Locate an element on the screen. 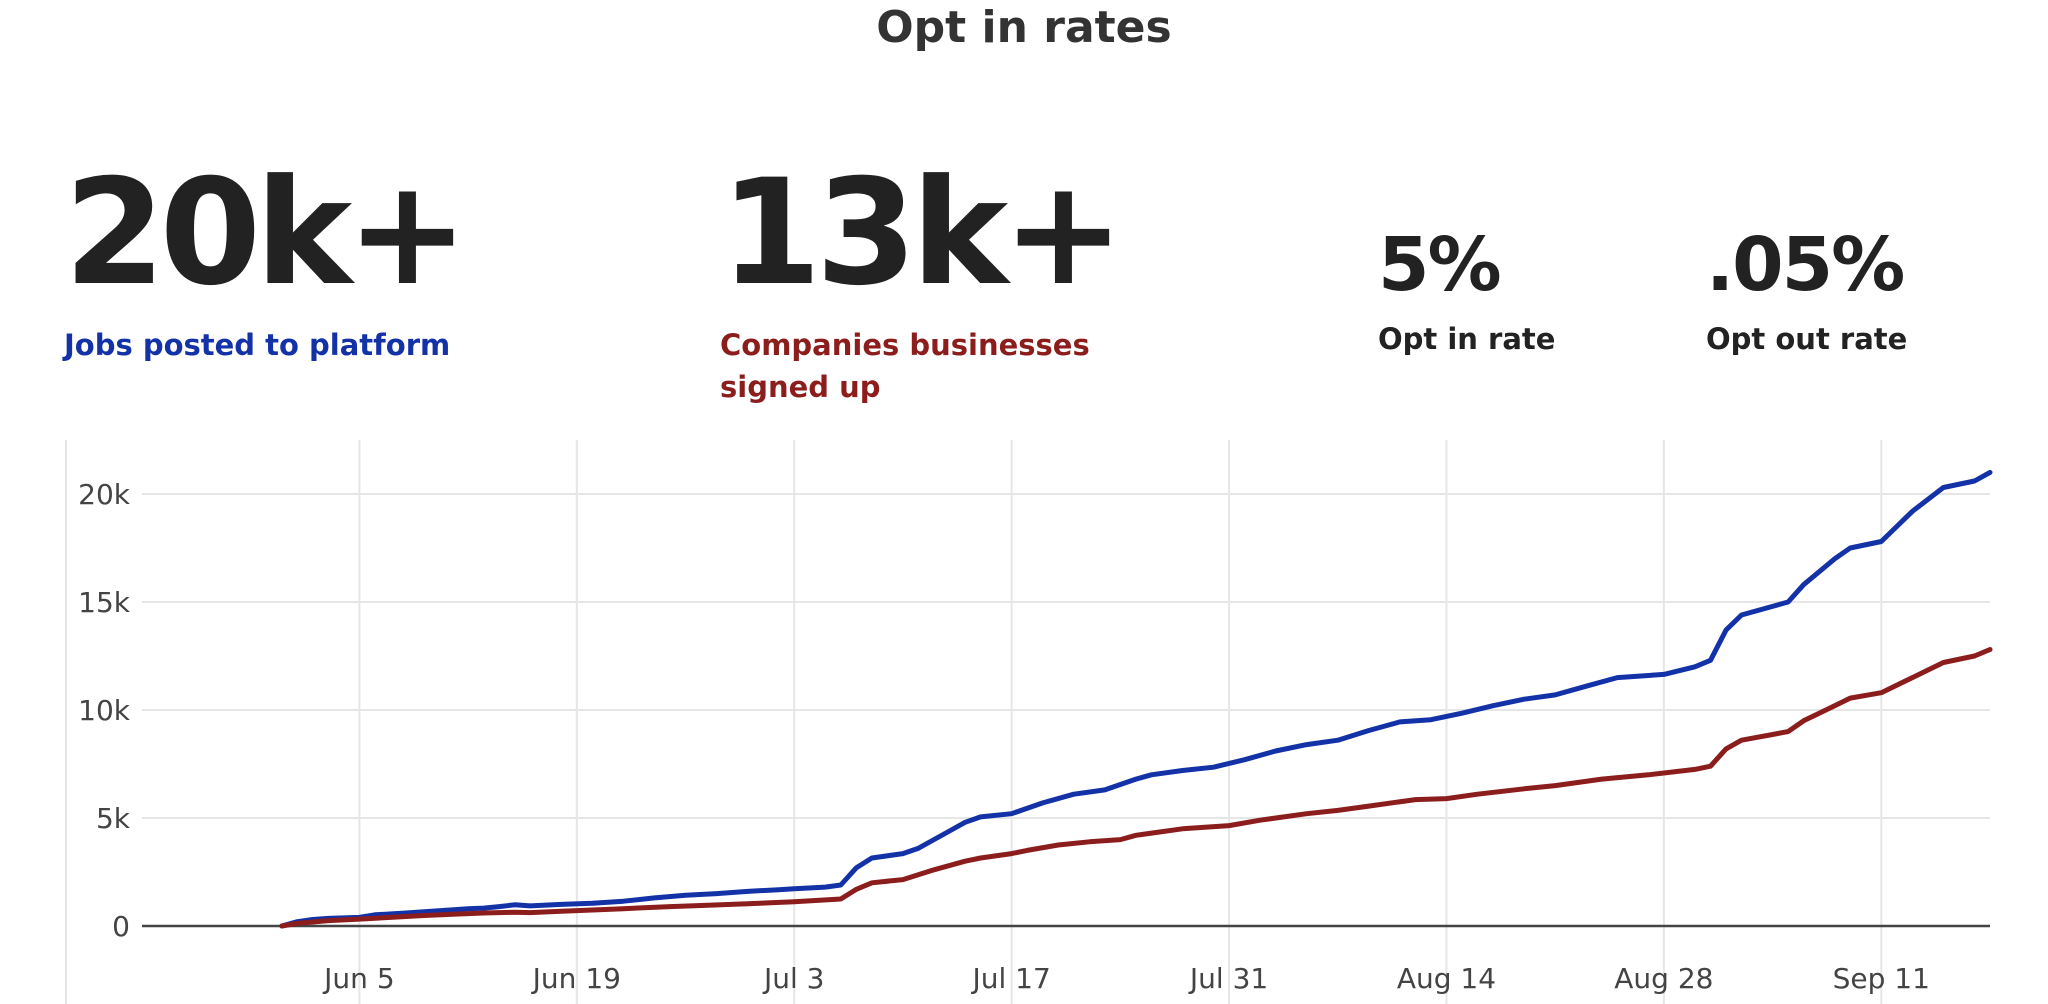  y-tick-label: 20k is located at coordinates (104, 494).